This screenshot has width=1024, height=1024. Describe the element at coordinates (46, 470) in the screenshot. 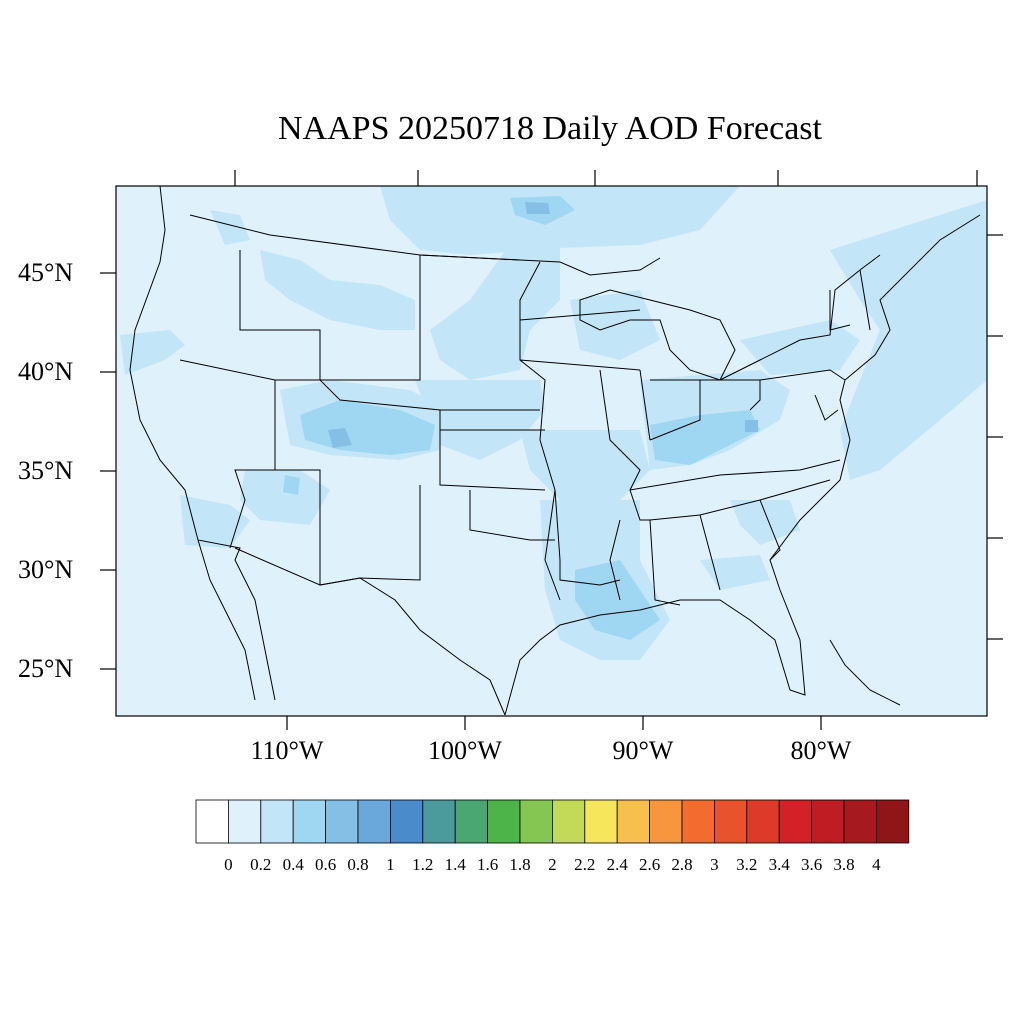

I see `lat-label-35n: 35°N` at that location.